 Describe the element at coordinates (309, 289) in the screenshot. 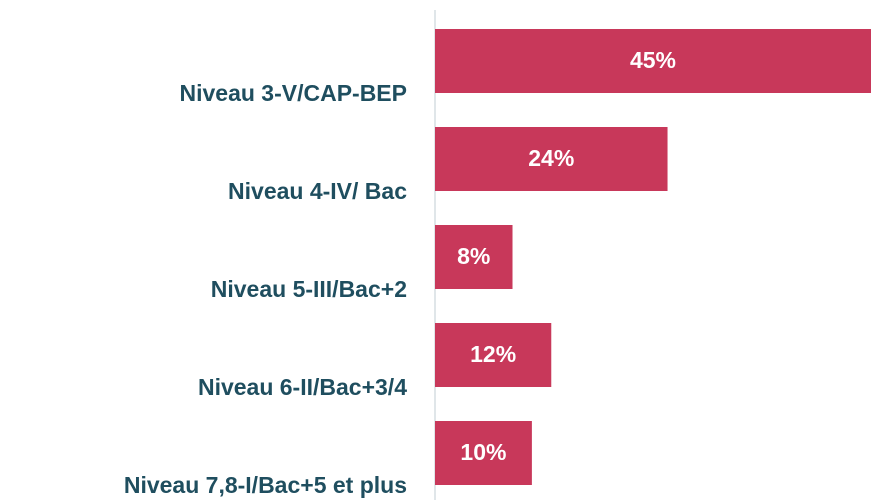

I see `category-label: Niveau 5-III/Bac+2` at that location.